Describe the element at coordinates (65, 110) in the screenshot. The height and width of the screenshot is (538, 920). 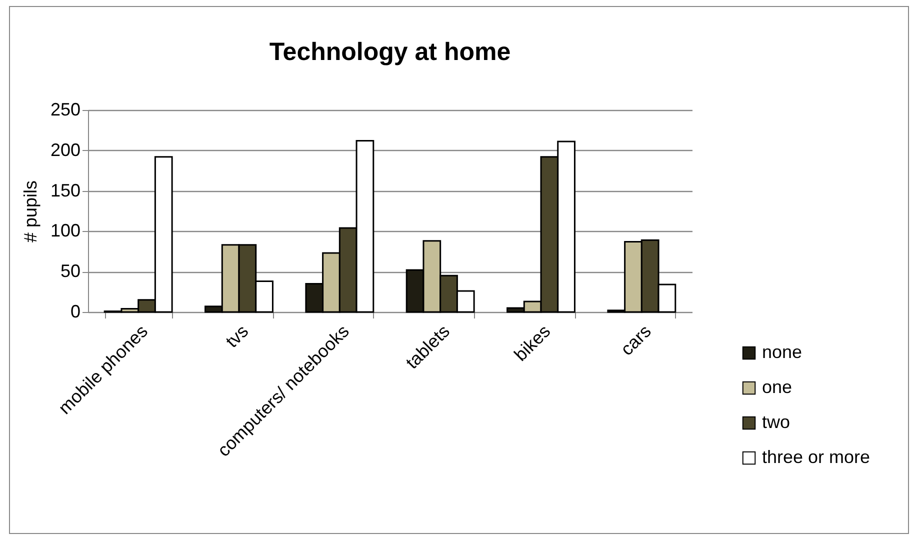
I see `y-tick-label: 250` at that location.